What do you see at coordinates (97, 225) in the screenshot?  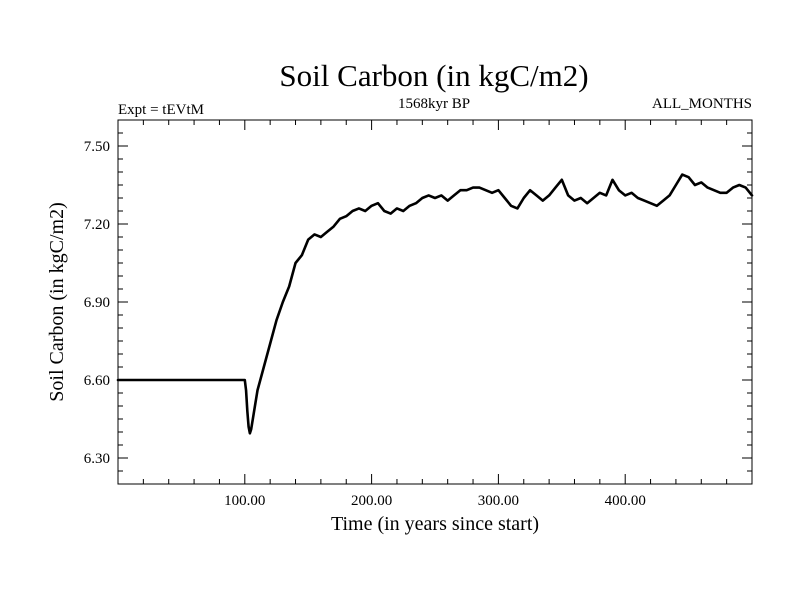 I see `y-tick-label: 7.20` at bounding box center [97, 225].